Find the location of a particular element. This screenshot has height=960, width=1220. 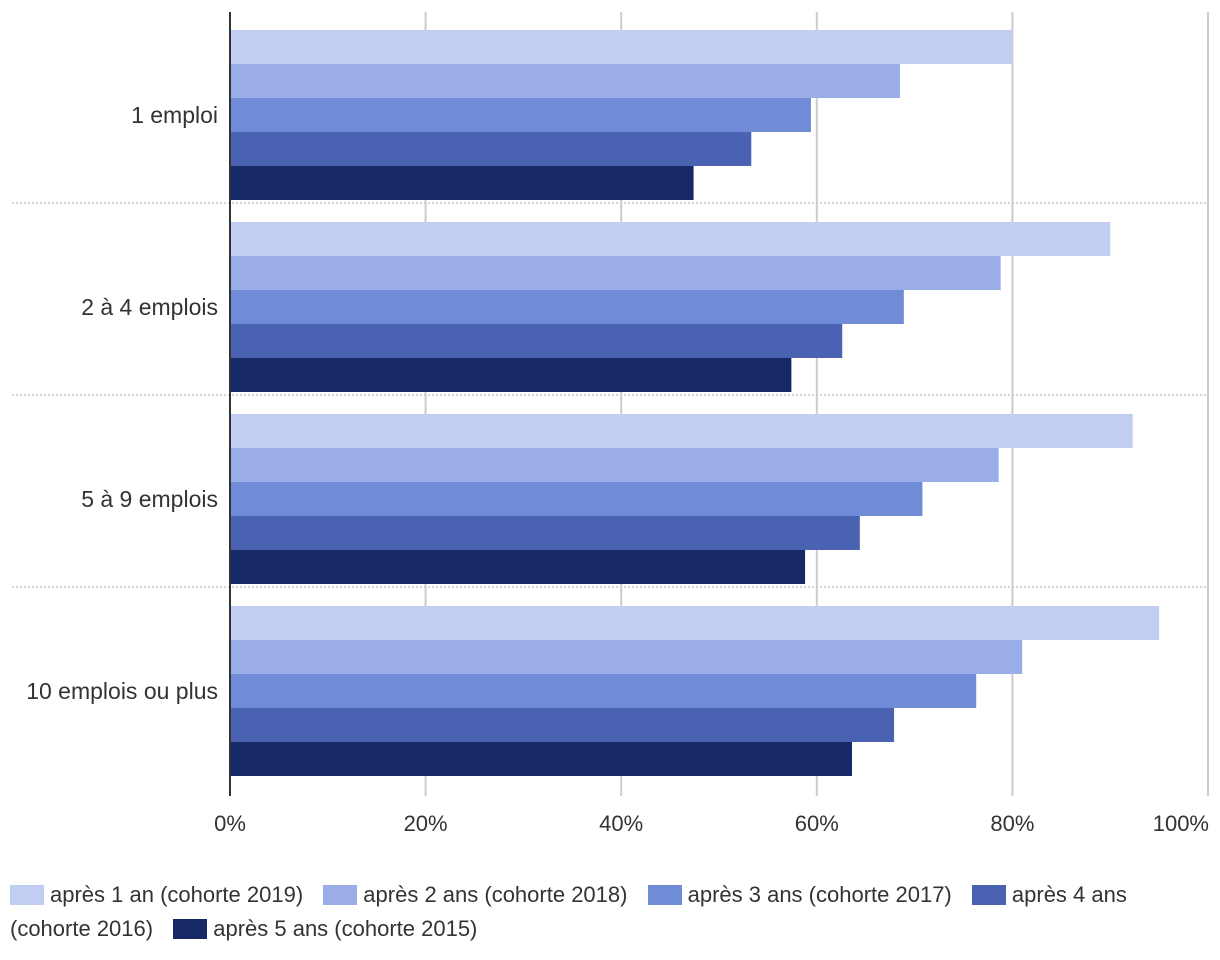

x-tick-label: 60% is located at coordinates (817, 823).